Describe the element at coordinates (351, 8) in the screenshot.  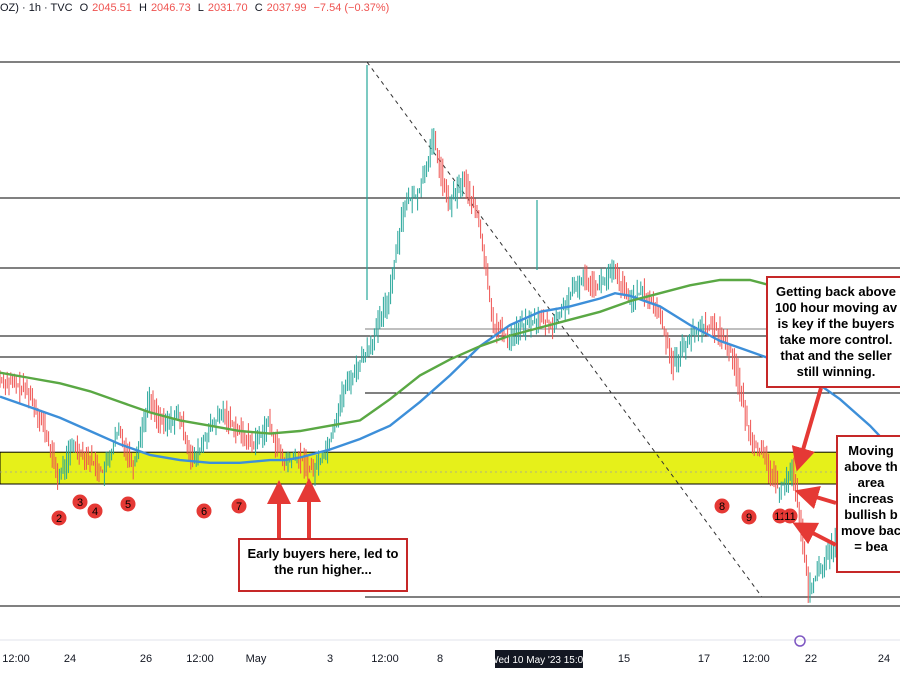
I see `change-value: −7.54 (−0.37%)` at that location.